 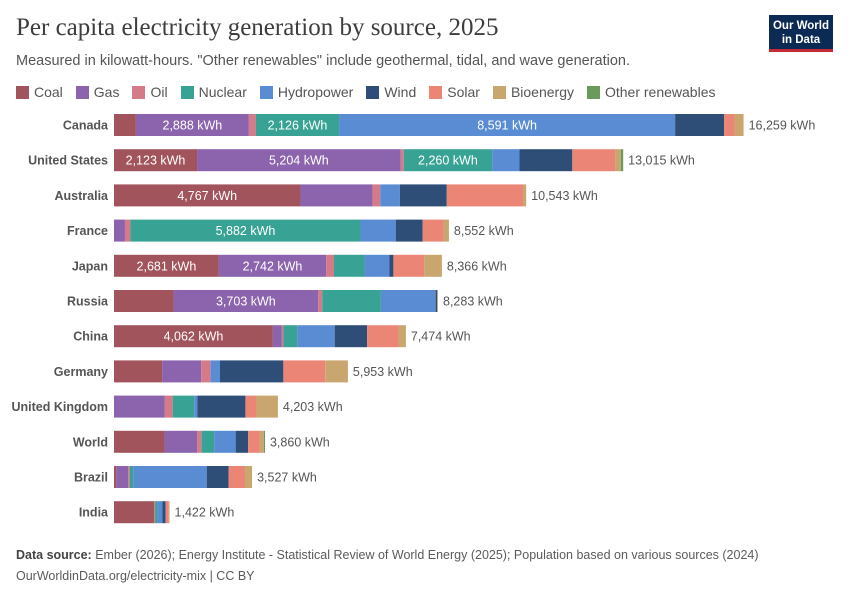 I want to click on total-value-label: 8,552 kWh, so click(x=484, y=231).